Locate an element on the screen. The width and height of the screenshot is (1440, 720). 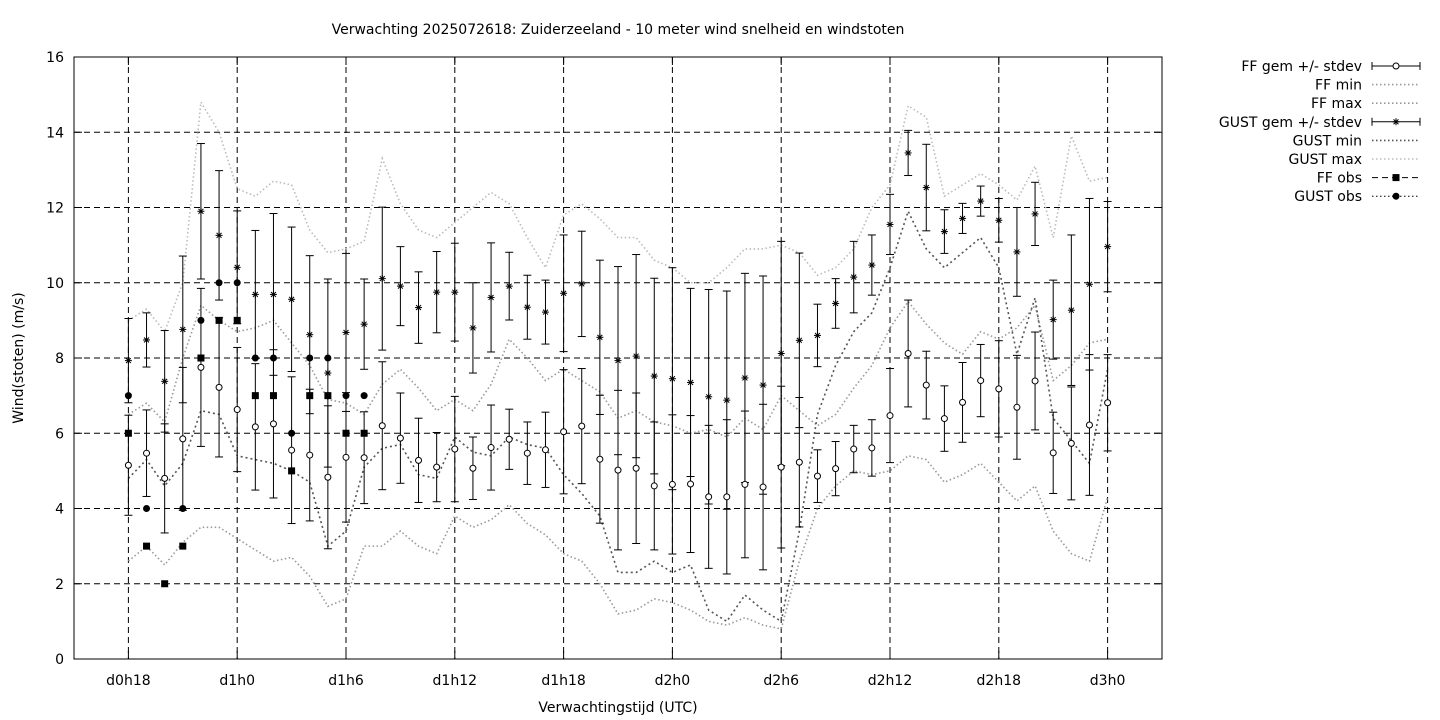
y-tick-label: 2 is located at coordinates (59, 585).